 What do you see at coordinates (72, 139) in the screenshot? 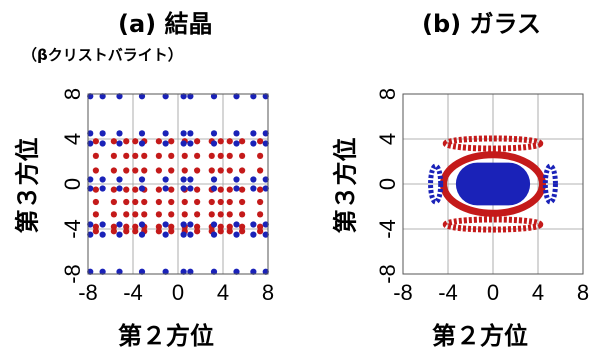
I see `y-tick-label: 4` at bounding box center [72, 139].